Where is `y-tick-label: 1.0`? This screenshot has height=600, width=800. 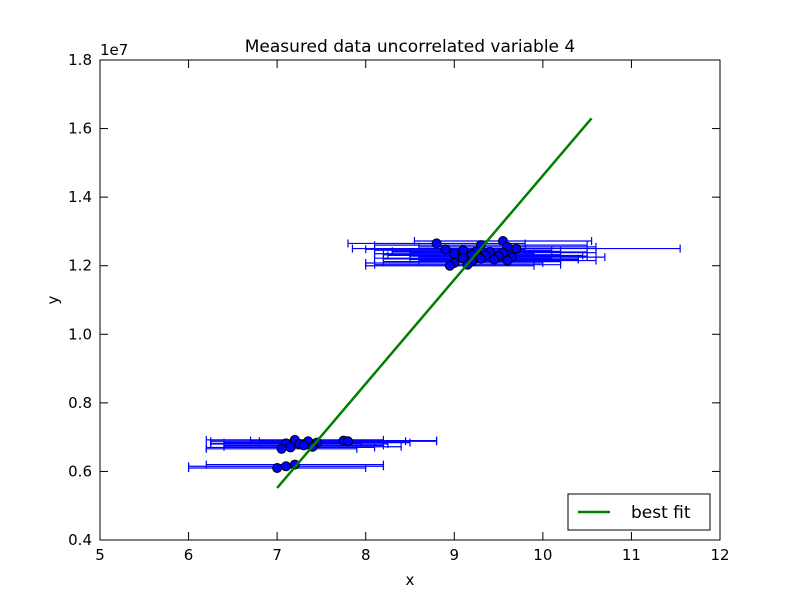 y-tick-label: 1.0 is located at coordinates (80, 334).